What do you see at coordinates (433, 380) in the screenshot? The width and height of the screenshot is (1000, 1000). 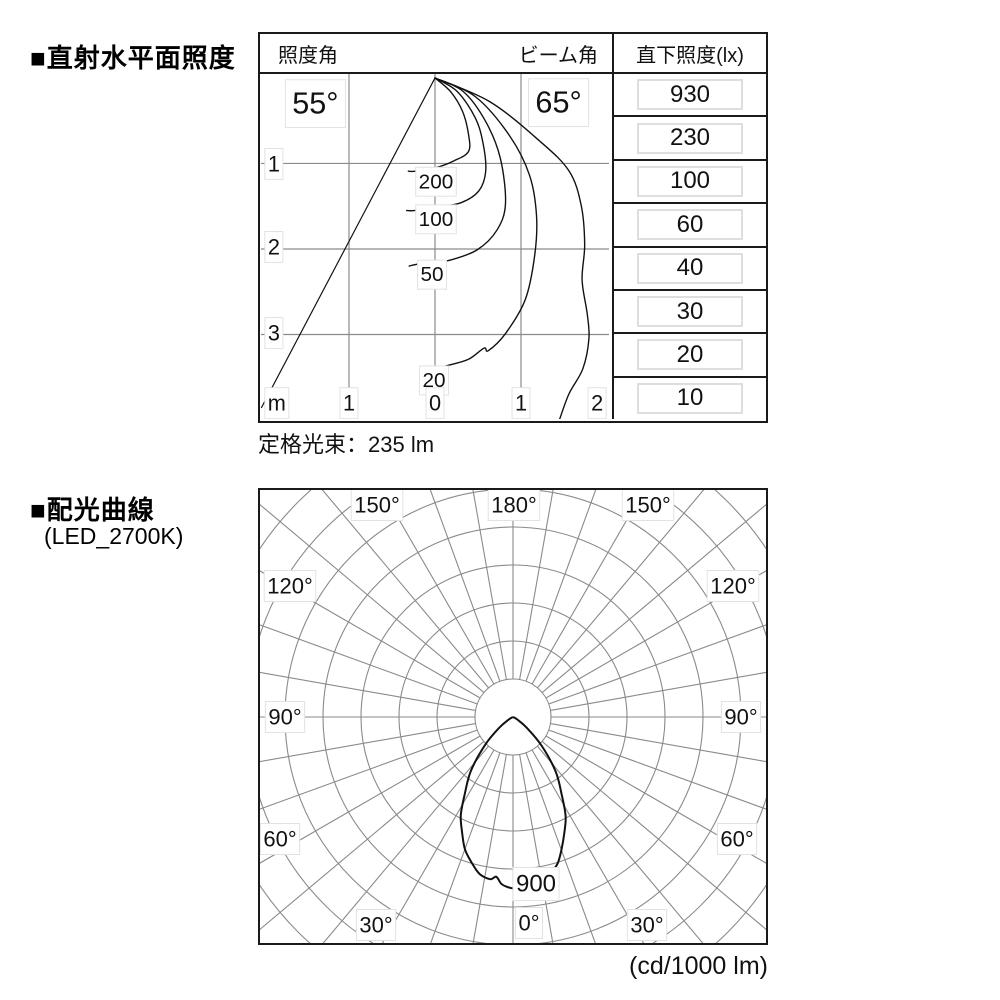 I see `contour-label: 20` at bounding box center [433, 380].